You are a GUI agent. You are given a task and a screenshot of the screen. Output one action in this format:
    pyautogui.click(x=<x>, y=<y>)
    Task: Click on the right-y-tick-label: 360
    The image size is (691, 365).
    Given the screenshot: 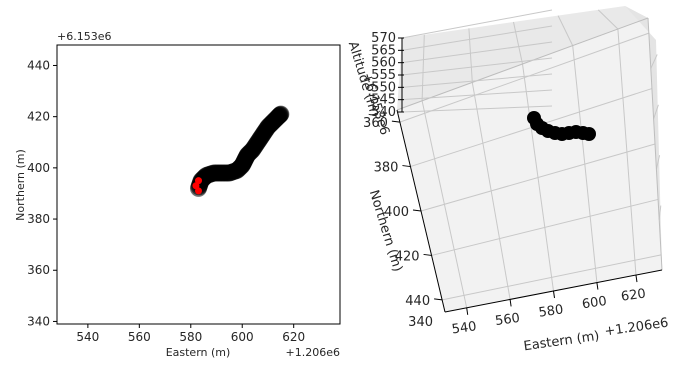 What is the action you would take?
    pyautogui.click(x=375, y=123)
    